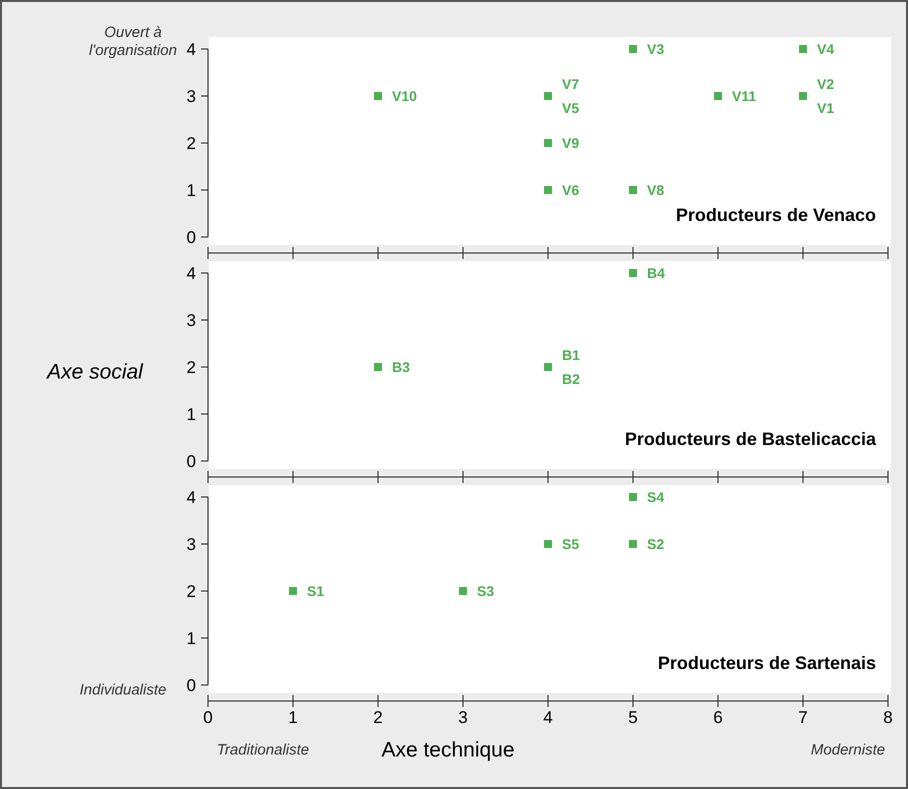  I want to click on text: Moderniste, so click(848, 749).